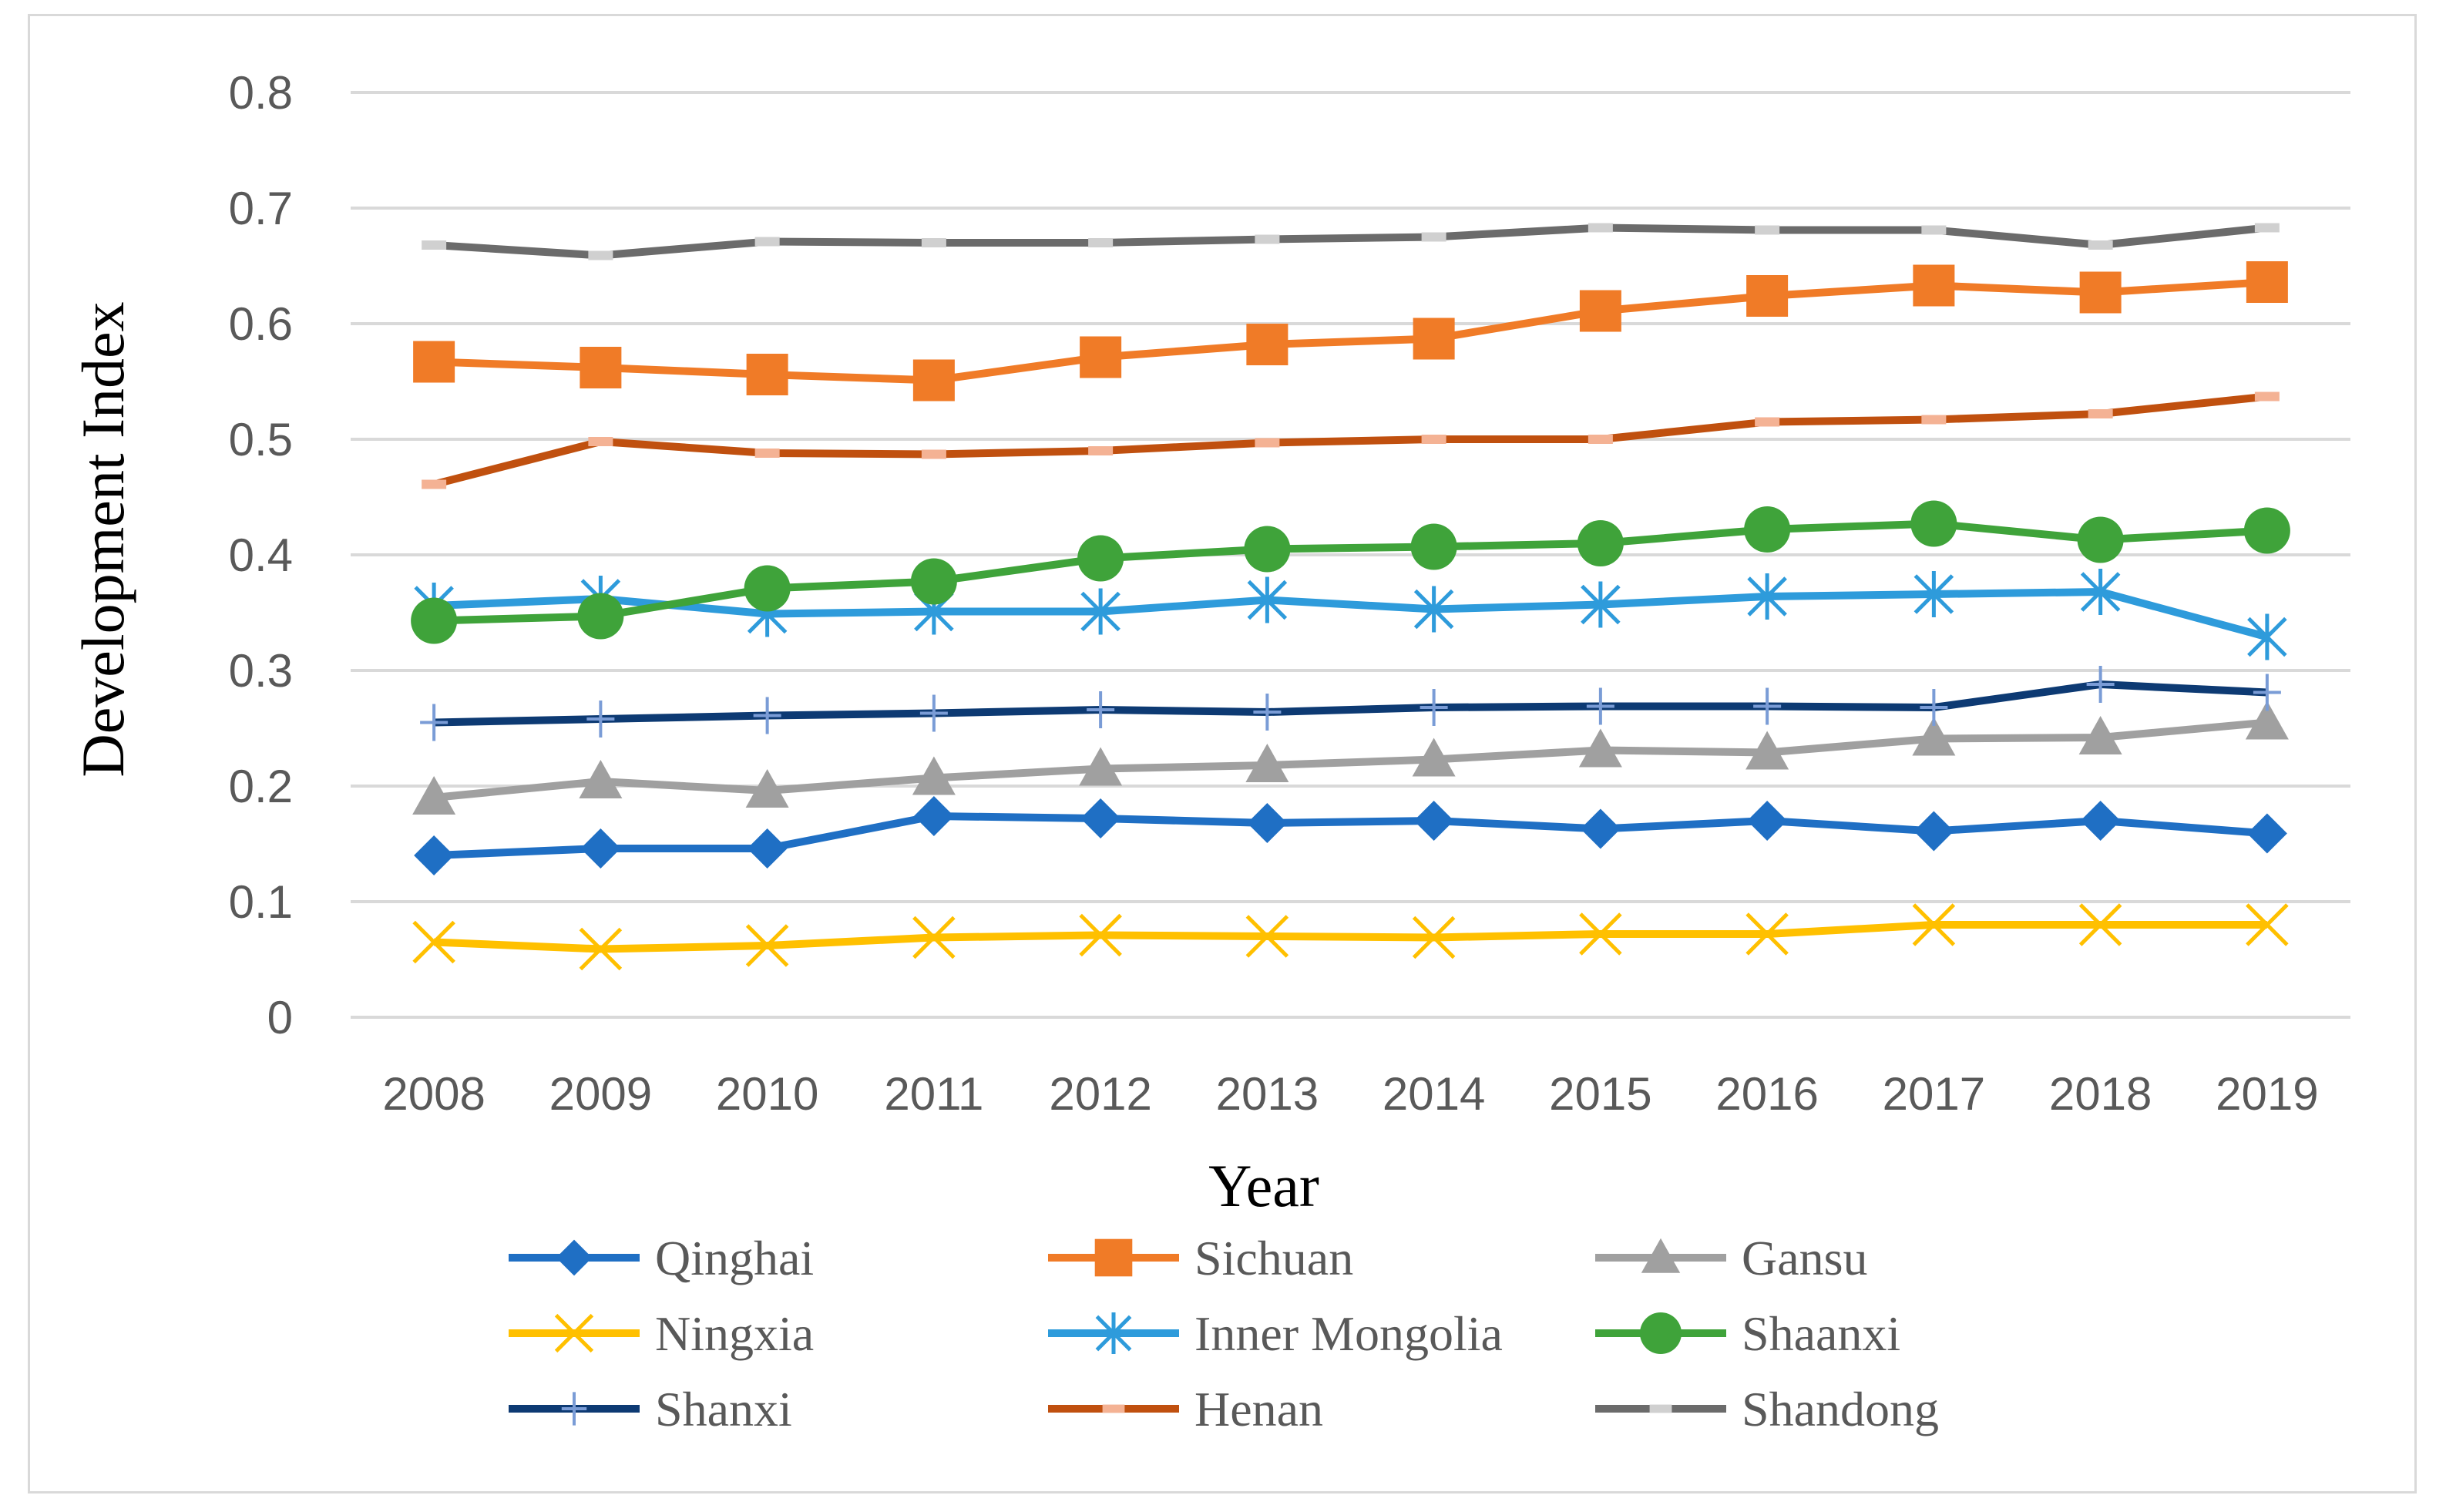  I want to click on series-shanxi, so click(1350, 703).